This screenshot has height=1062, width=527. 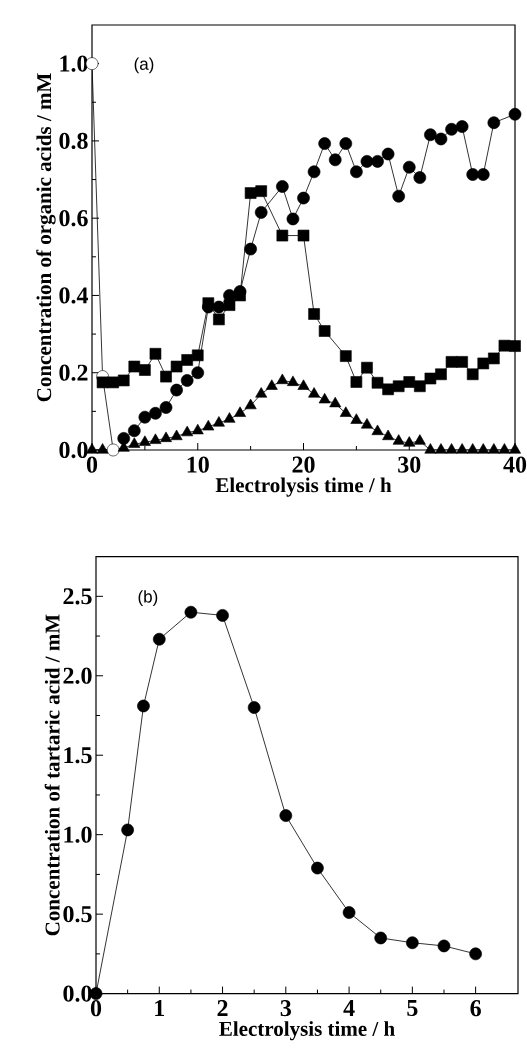 I want to click on y-tick-label: 0.6, so click(x=73, y=218).